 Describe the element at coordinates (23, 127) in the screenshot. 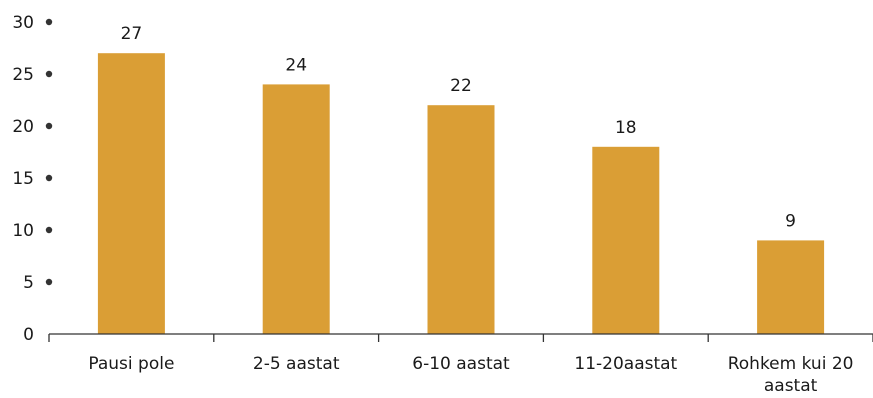

I see `y-tick-label: 20` at that location.